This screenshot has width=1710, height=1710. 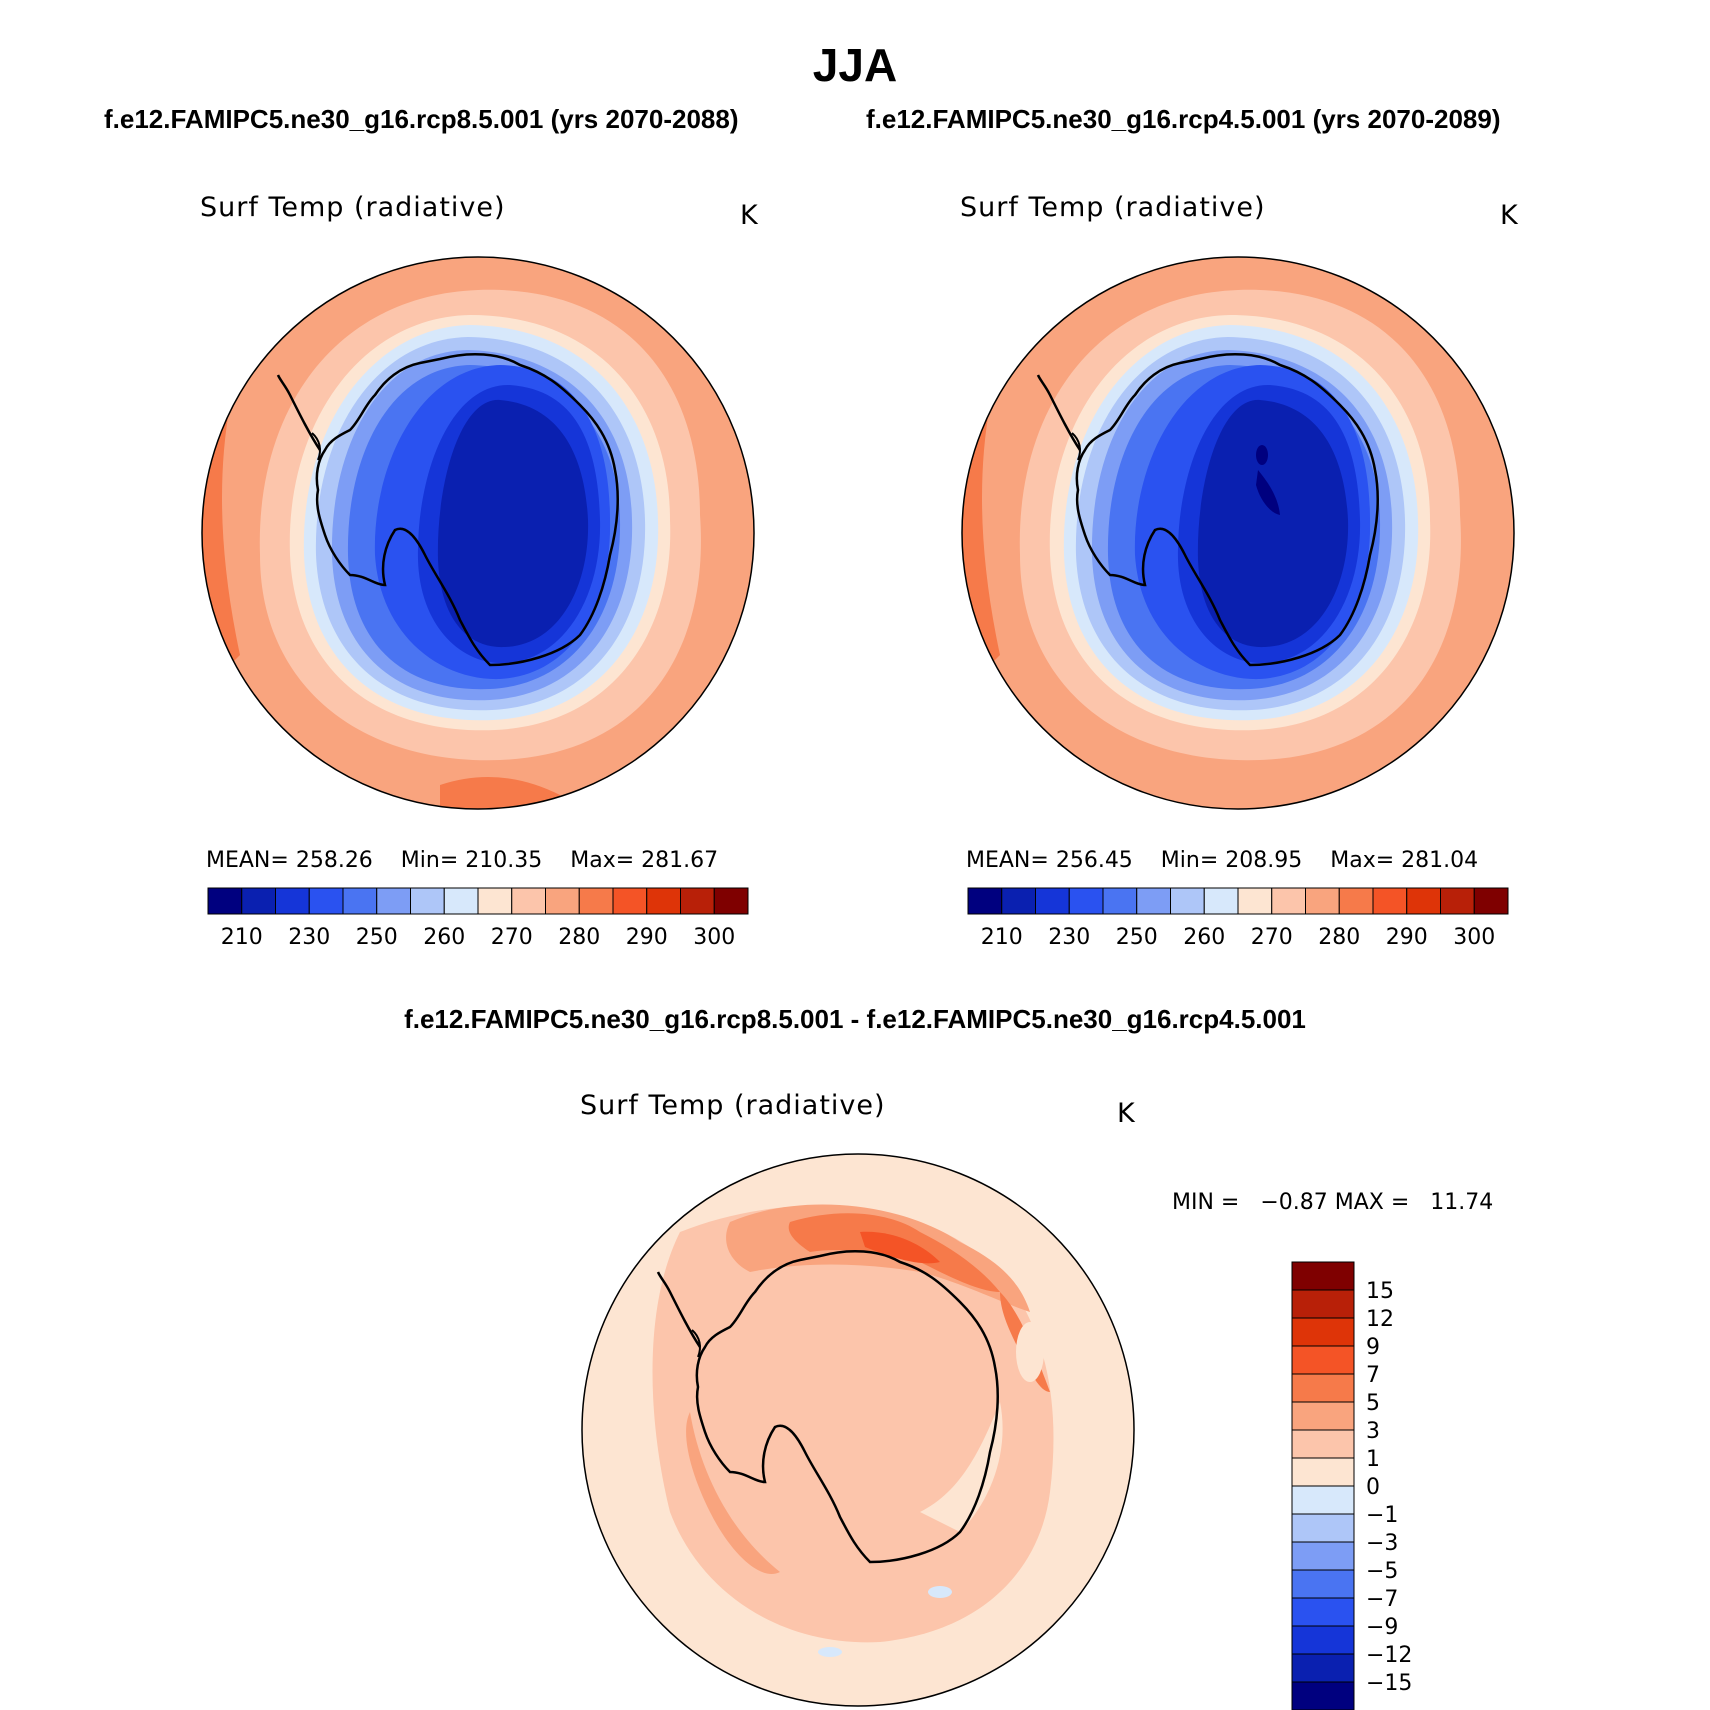 I want to click on variable-label-right: Surf Temp (radiative), so click(x=1113, y=207).